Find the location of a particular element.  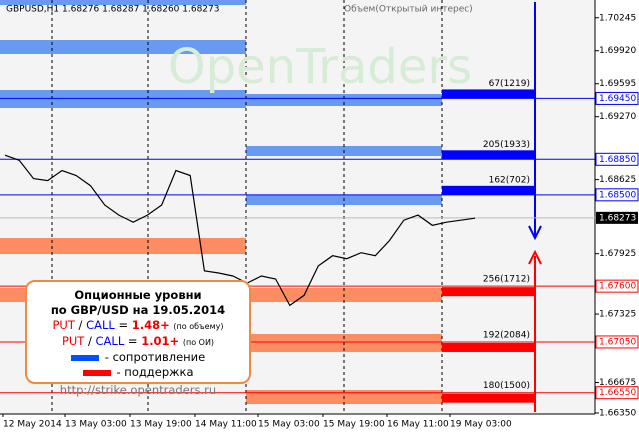

x-tick-label: 14 May 11:00 is located at coordinates (226, 425).